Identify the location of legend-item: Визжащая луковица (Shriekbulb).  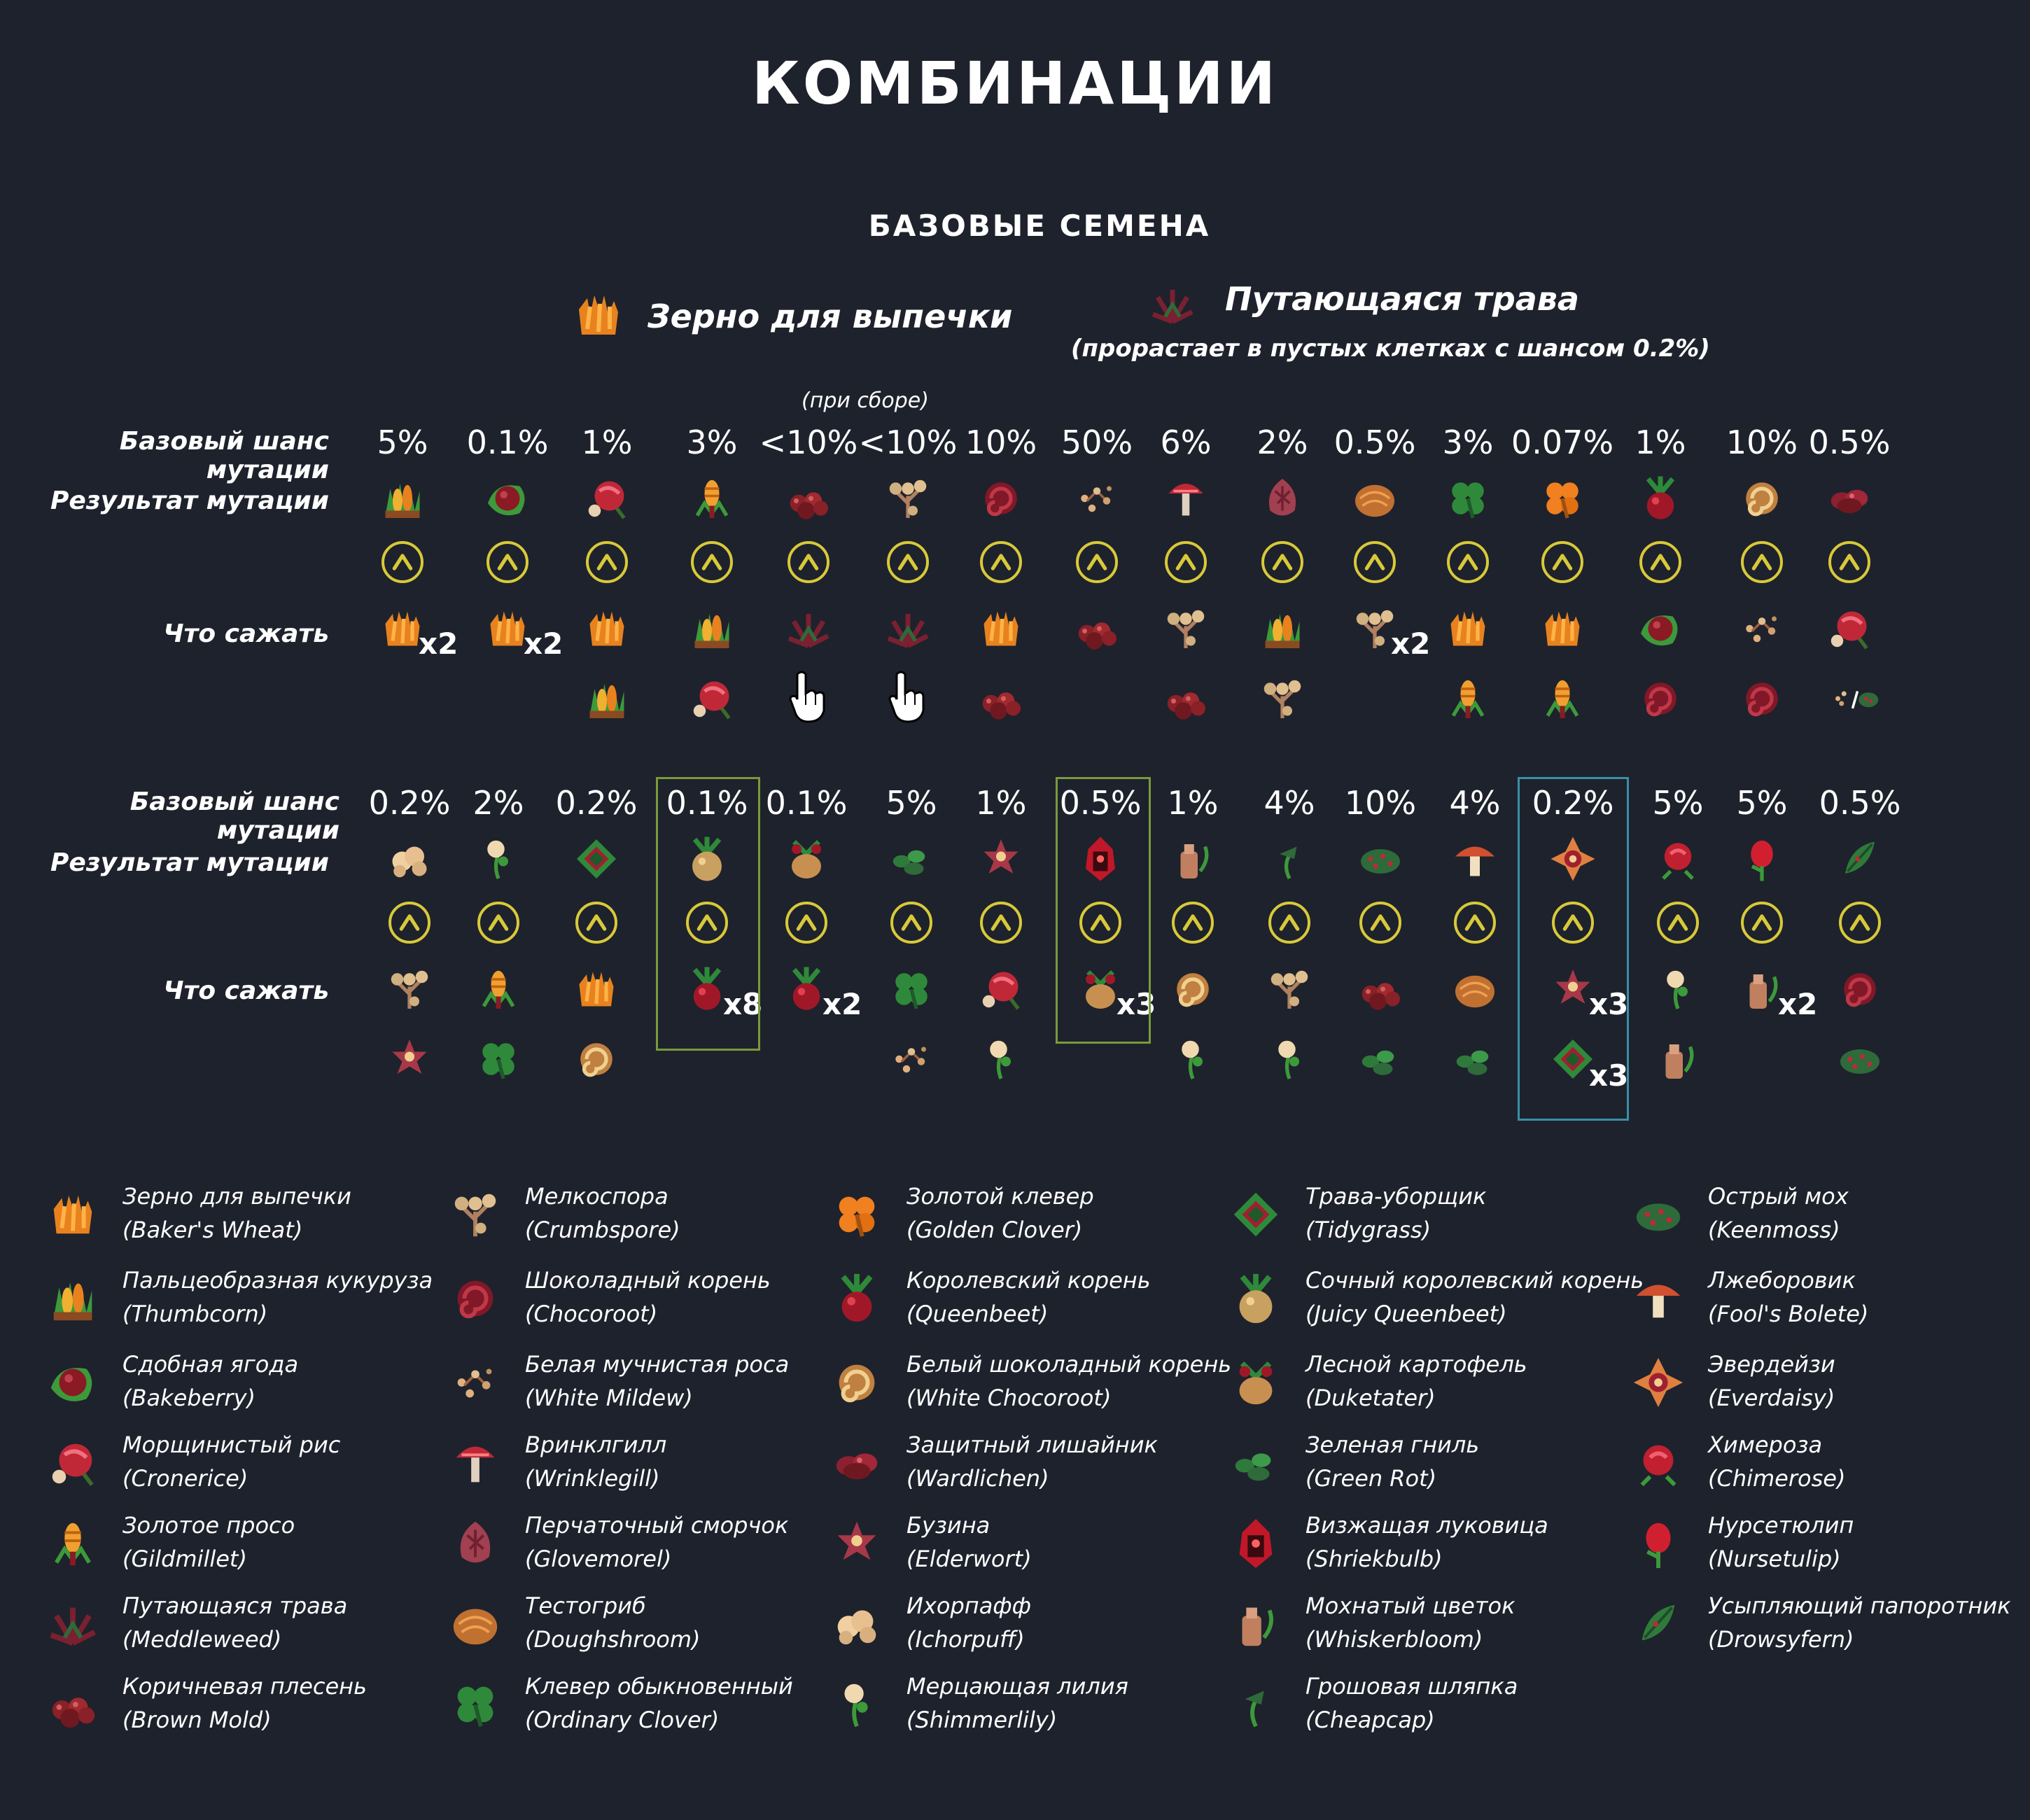
(1424, 1545).